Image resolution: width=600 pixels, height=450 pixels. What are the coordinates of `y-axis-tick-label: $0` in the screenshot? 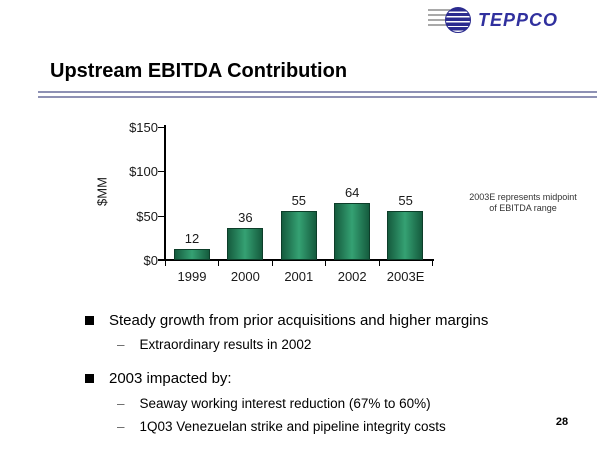 It's located at (150, 260).